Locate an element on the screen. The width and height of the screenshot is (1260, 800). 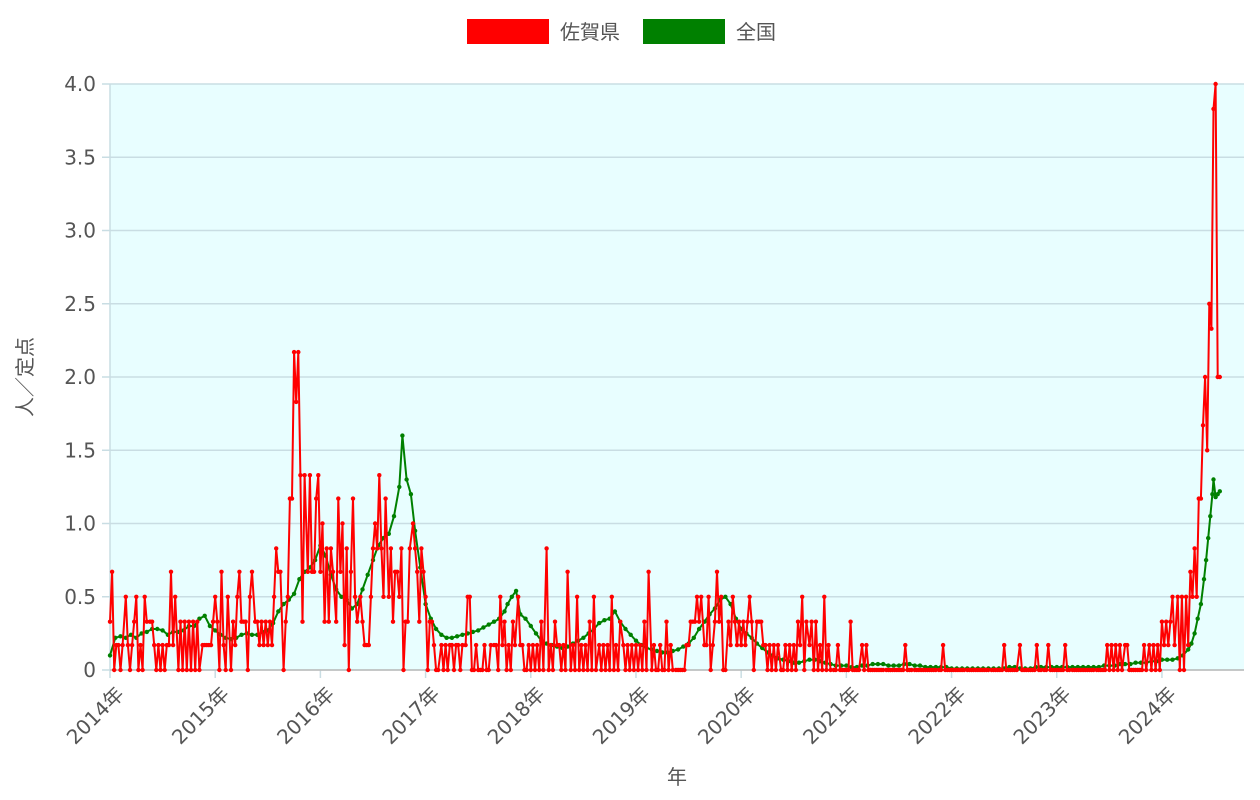
x-tick-label: 2016年 is located at coordinates (305, 715).